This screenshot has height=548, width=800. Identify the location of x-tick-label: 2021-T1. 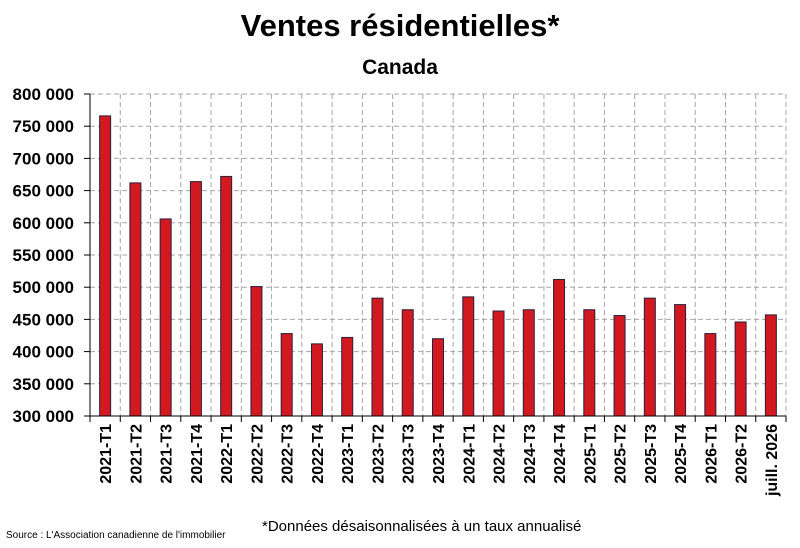
(106, 454).